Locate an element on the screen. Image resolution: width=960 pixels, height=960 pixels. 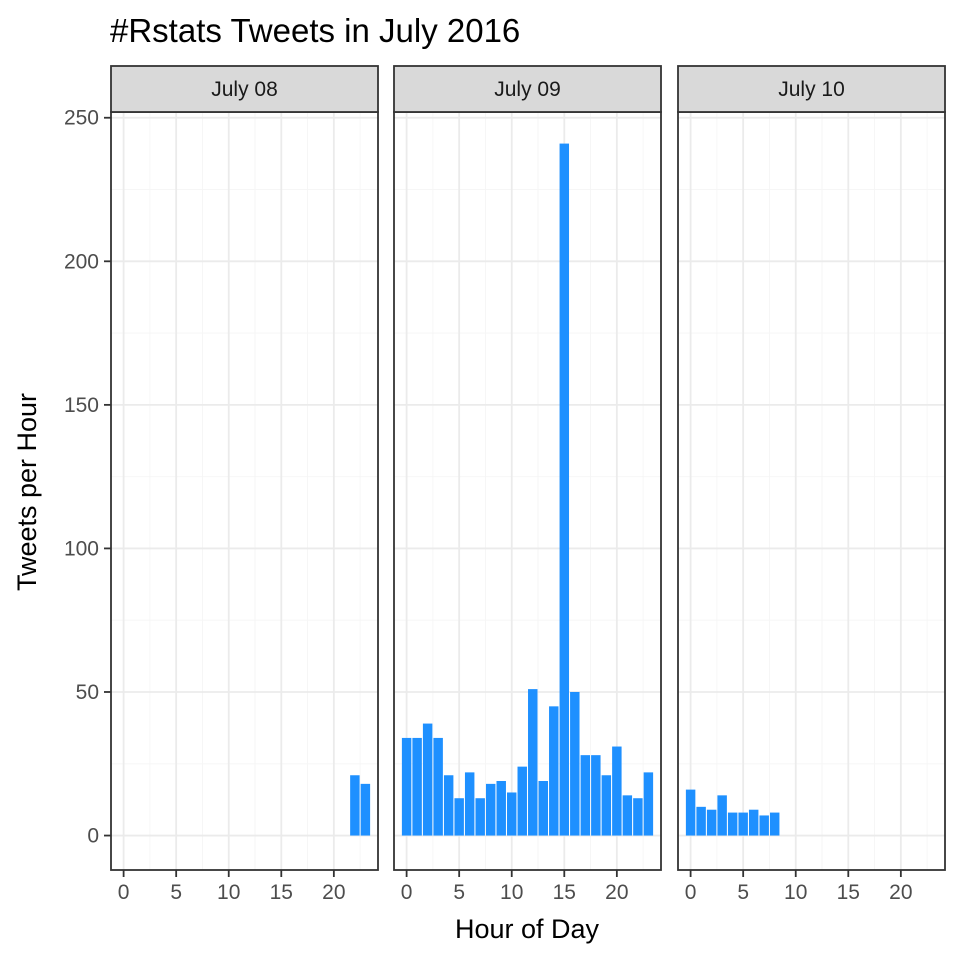
y-tick-label: 50 is located at coordinates (87, 692).